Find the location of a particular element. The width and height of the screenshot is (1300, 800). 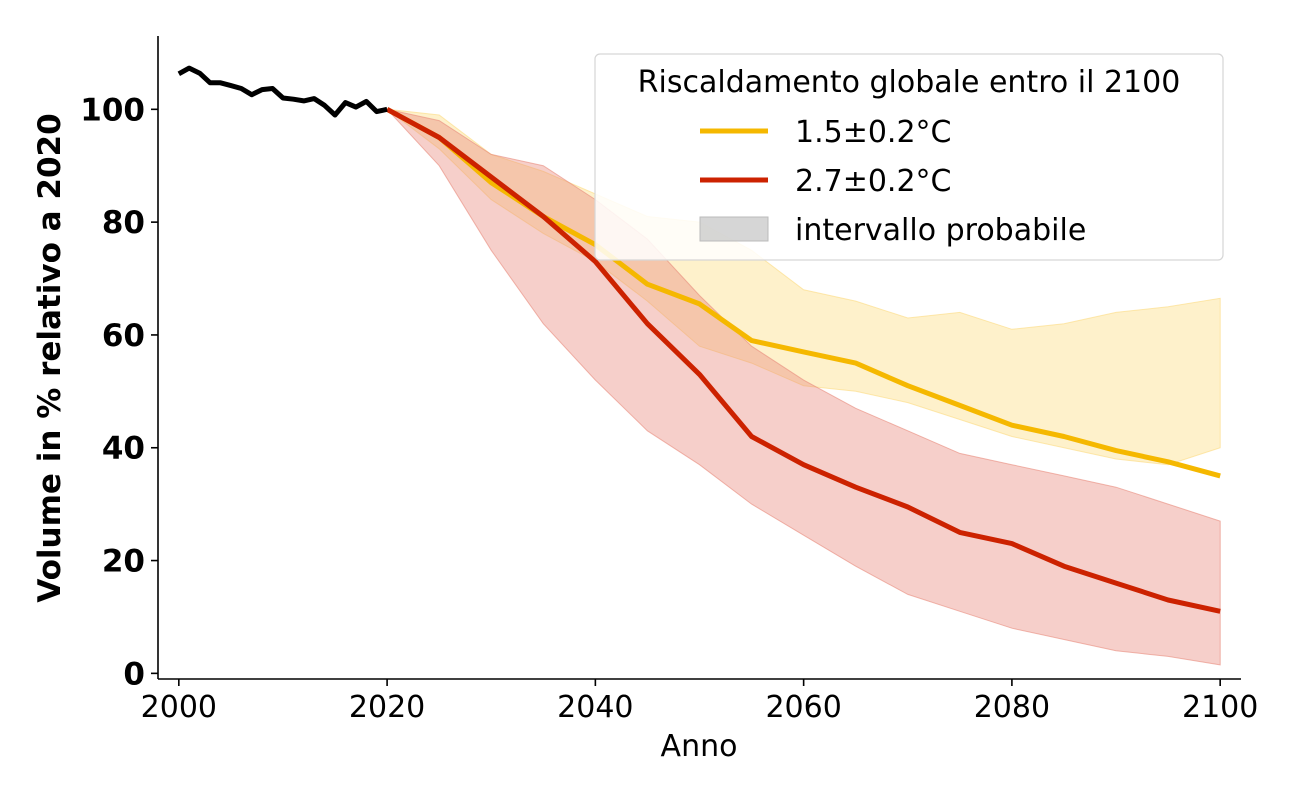

y-tick-label: 100 is located at coordinates (112, 110).